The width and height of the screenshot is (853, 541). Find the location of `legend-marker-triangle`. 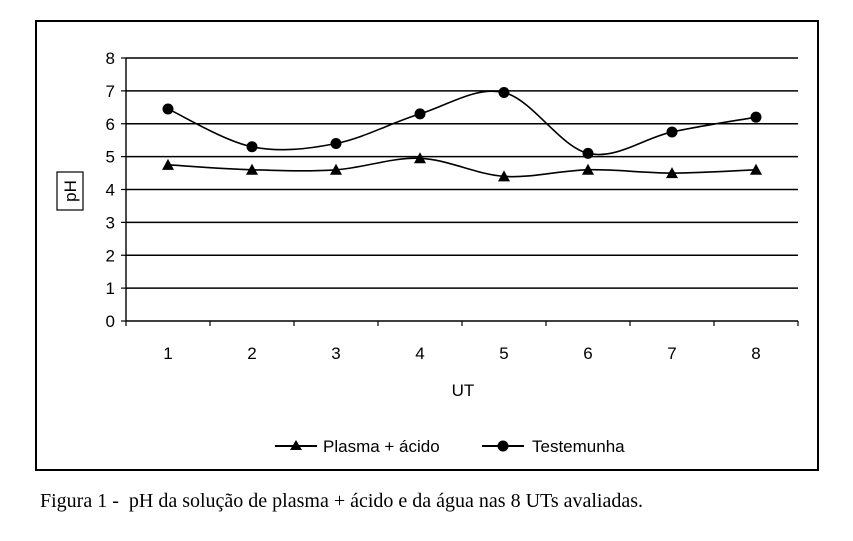

legend-marker-triangle is located at coordinates (296, 445).